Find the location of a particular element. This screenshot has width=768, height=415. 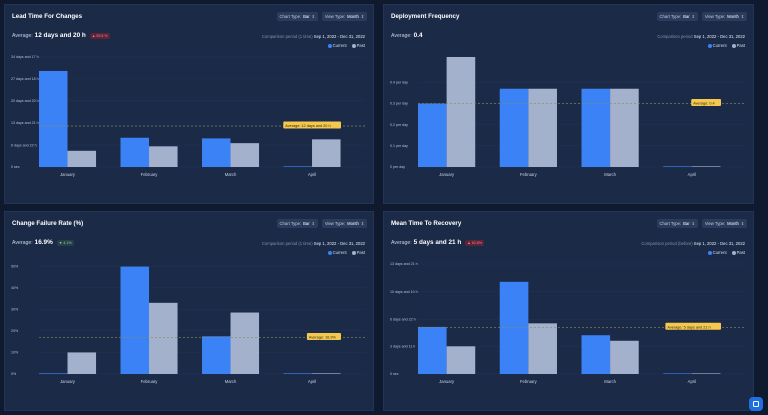

average-summary: Average: 5 days and 21 h ▲ 62.8% is located at coordinates (438, 242).